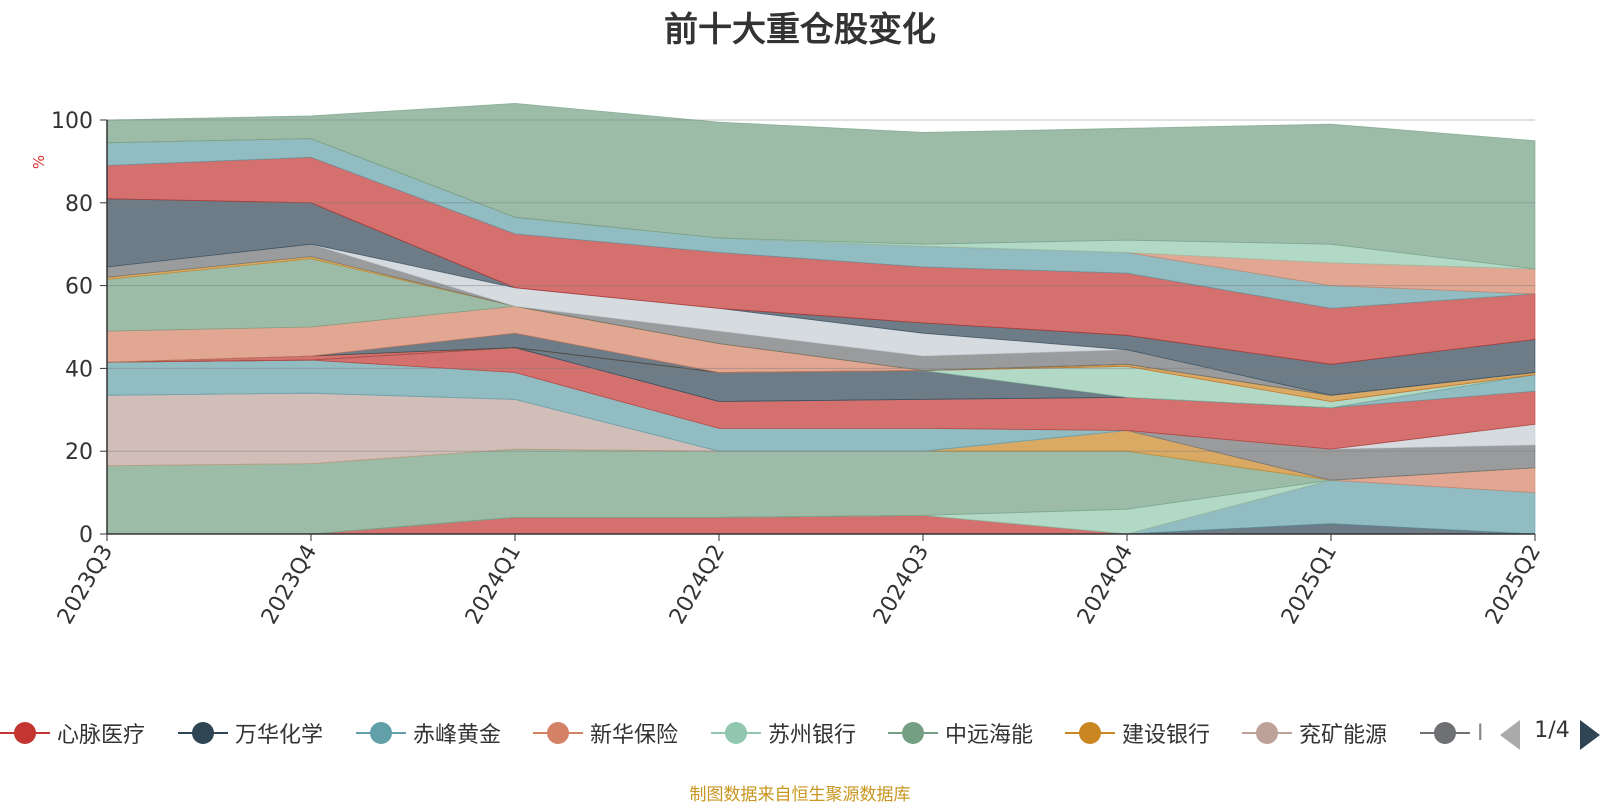  Describe the element at coordinates (493, 585) in the screenshot. I see `x-tick-label: 2024Q1` at that location.